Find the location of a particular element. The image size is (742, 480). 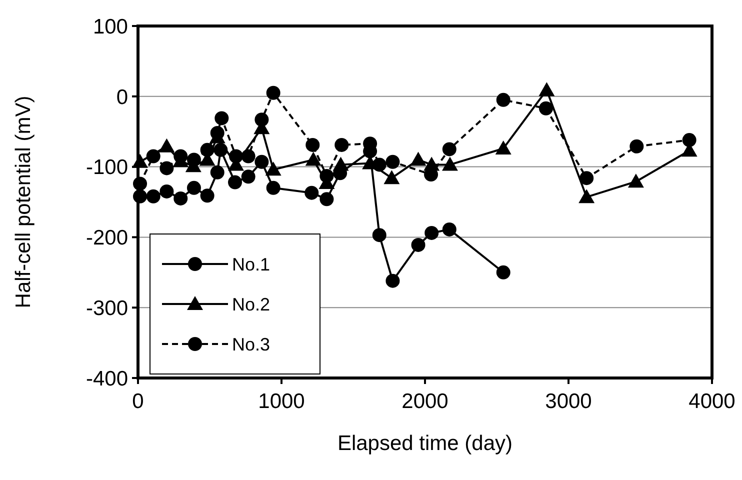

x-tick-label: 0 is located at coordinates (138, 401).